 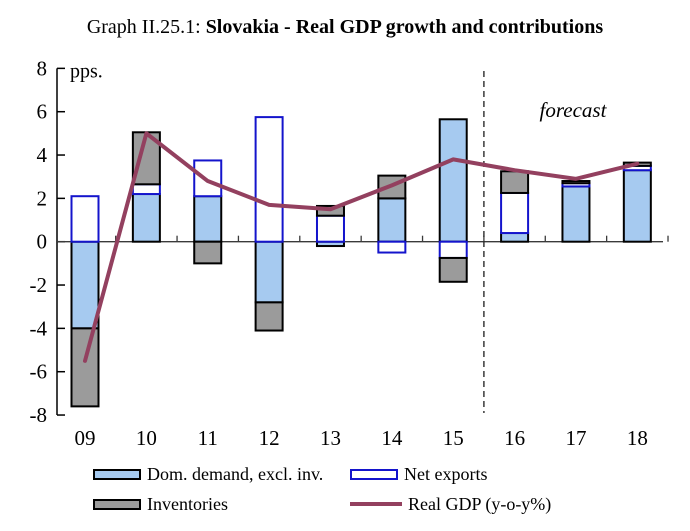 I want to click on y-tick-label: -8, so click(x=39, y=415).